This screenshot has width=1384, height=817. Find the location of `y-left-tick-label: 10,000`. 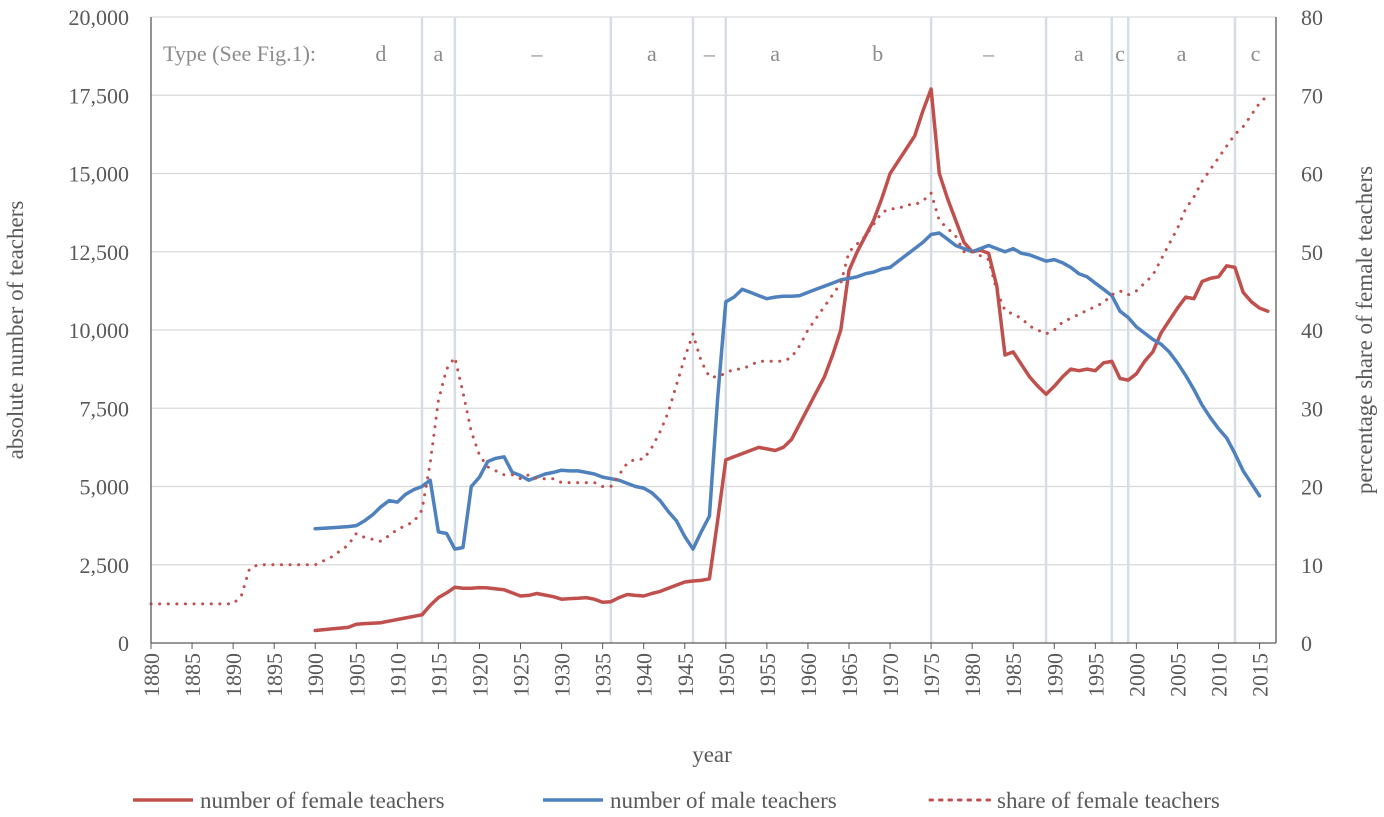

y-left-tick-label: 10,000 is located at coordinates (99, 330).